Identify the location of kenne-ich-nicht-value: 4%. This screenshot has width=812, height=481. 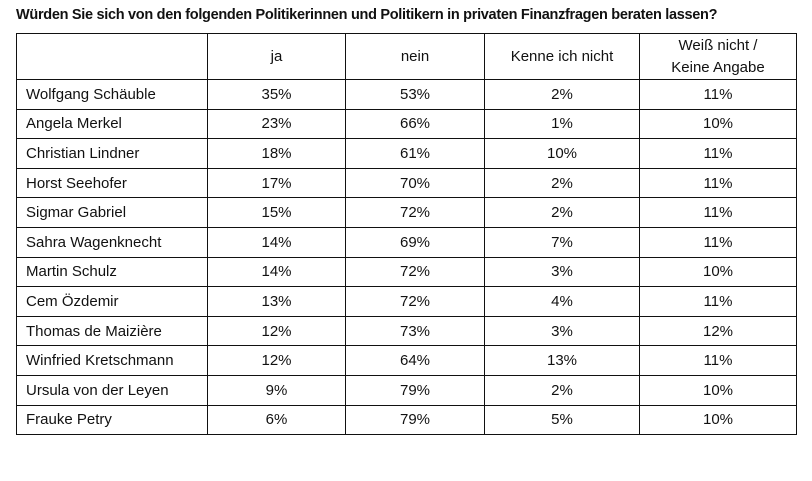
(562, 301).